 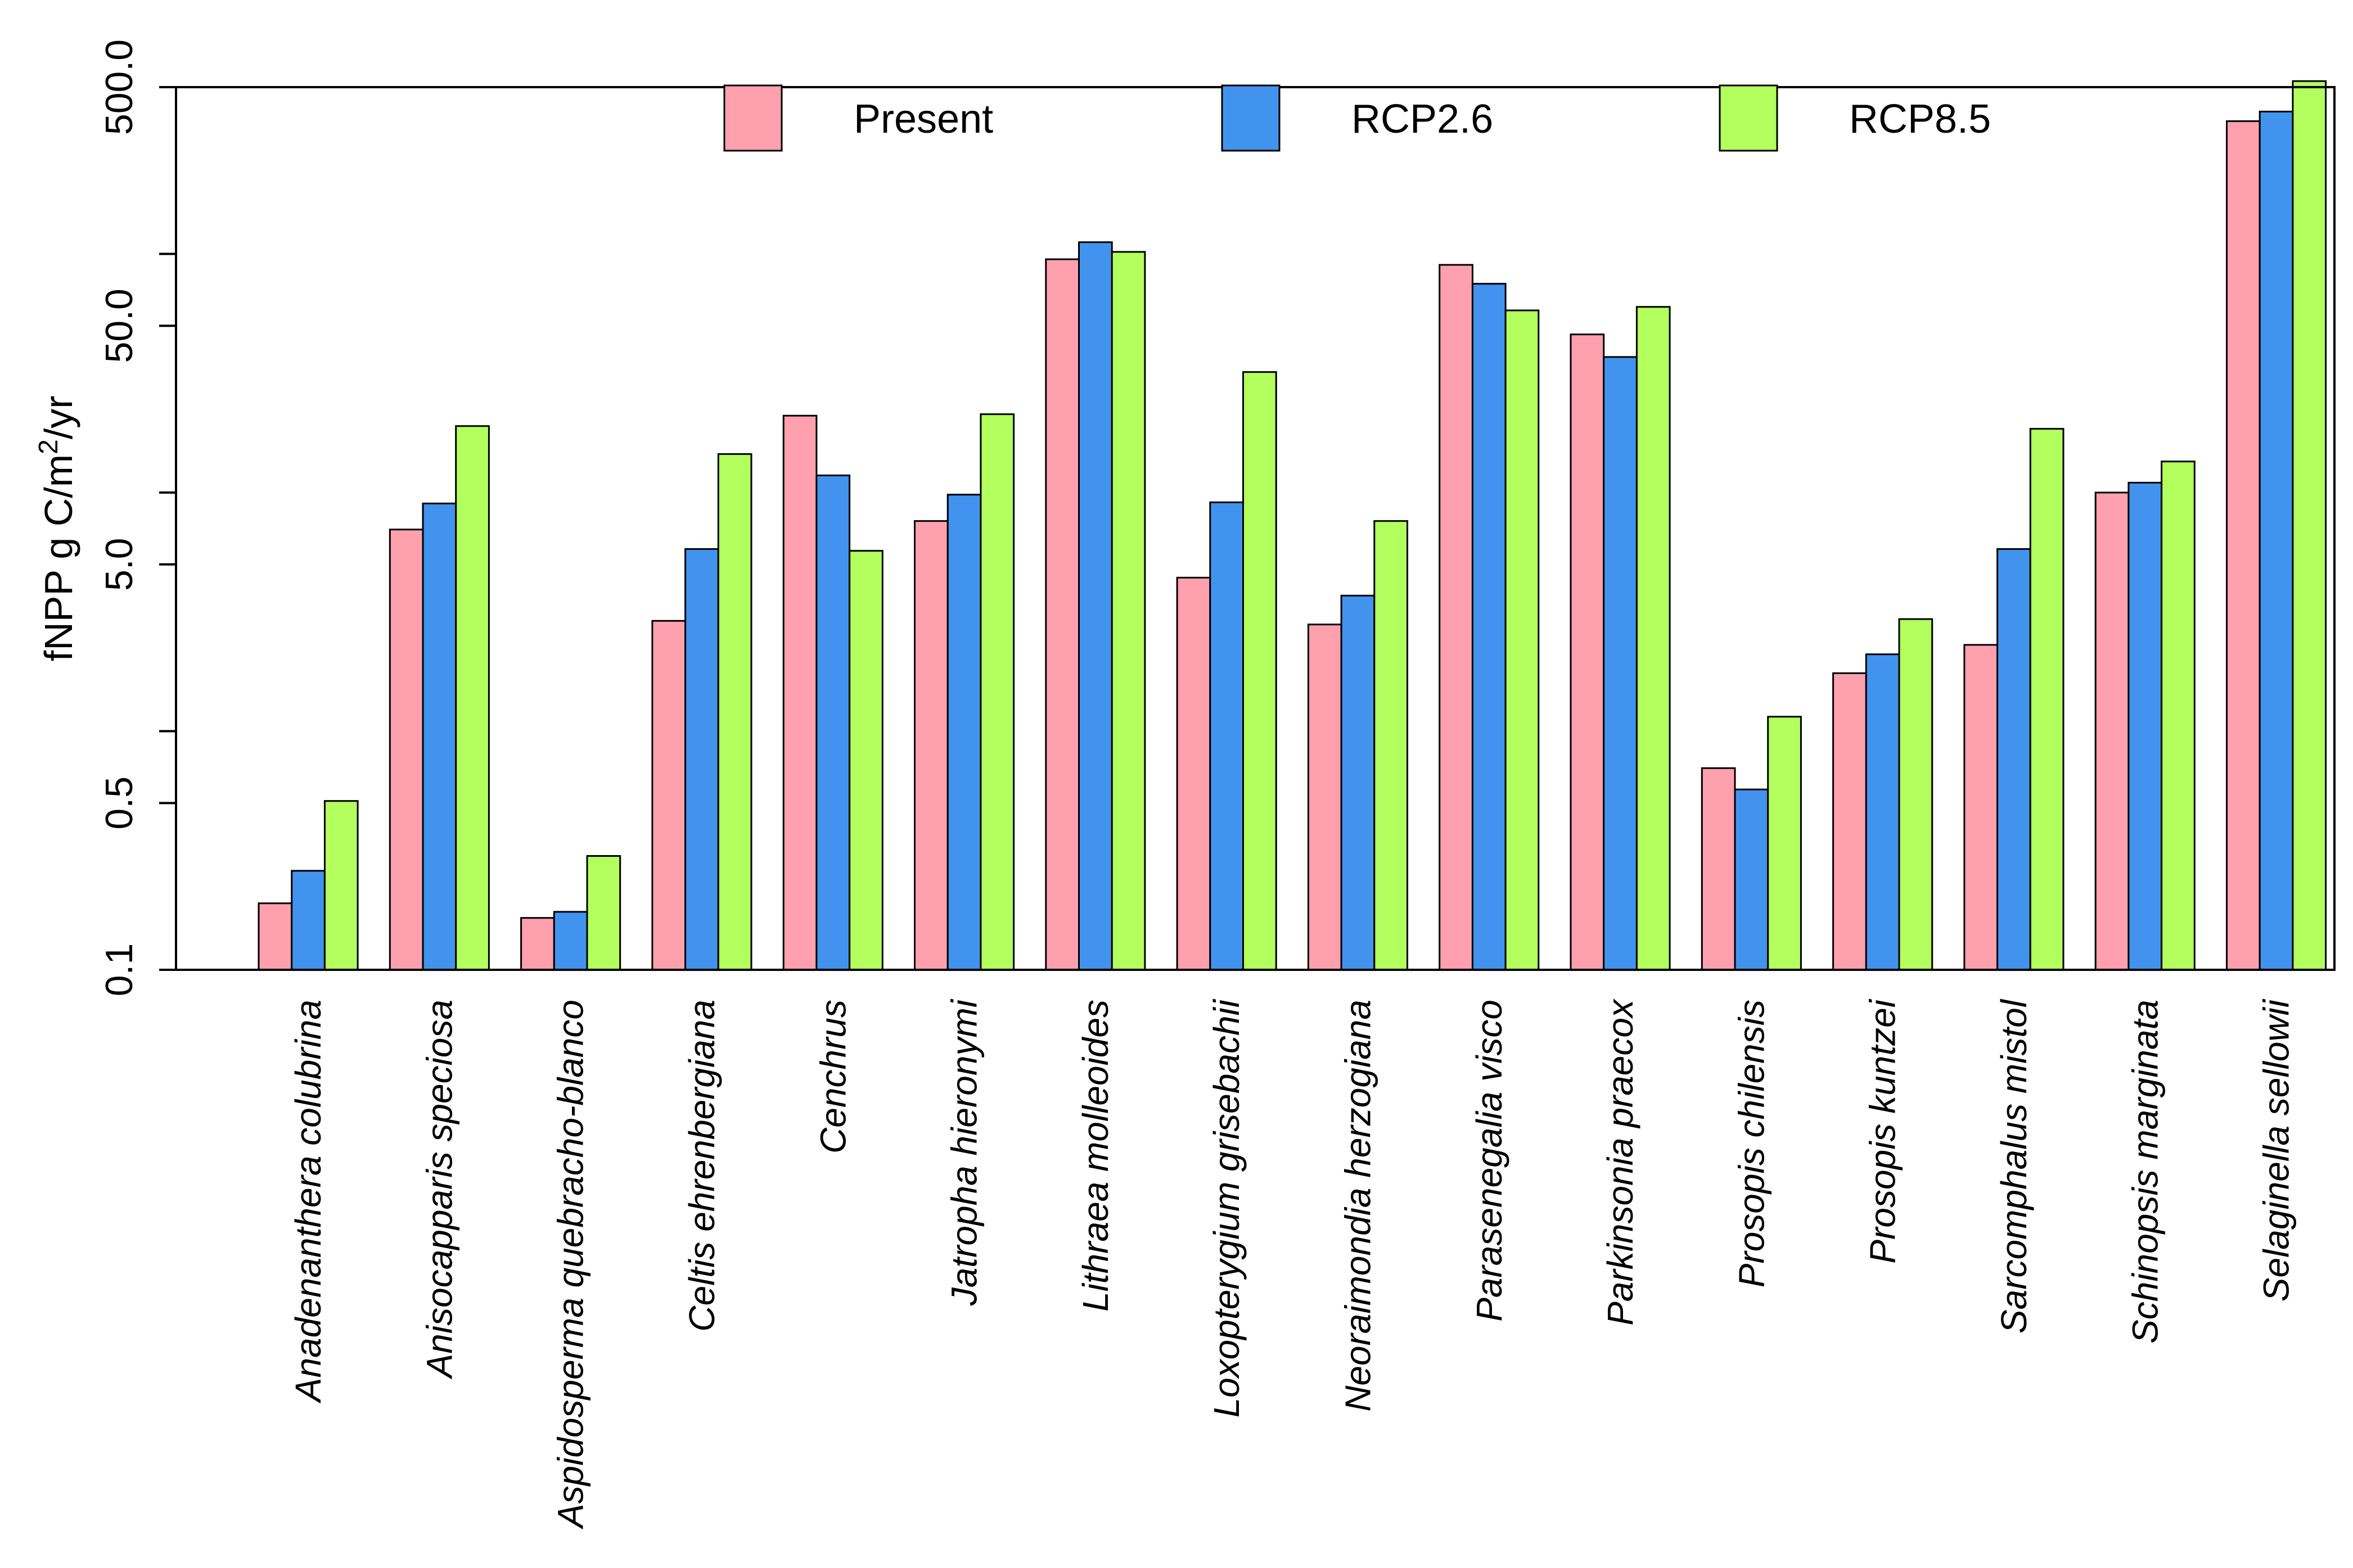 What do you see at coordinates (119, 87) in the screenshot?
I see `y-tick-label: 500.0` at bounding box center [119, 87].